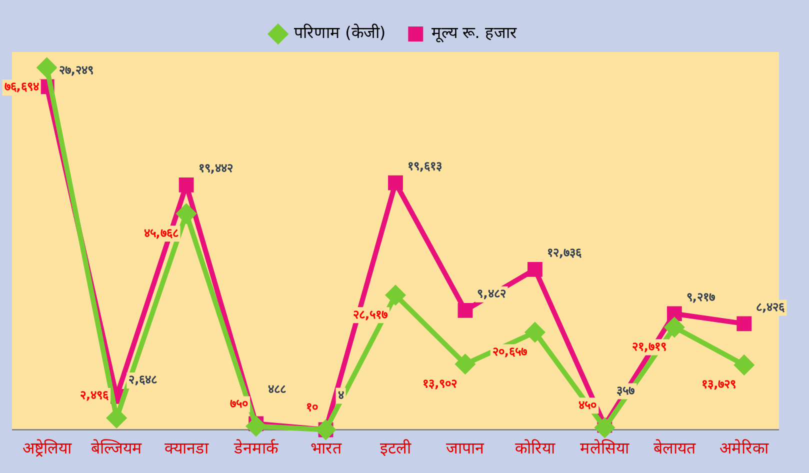  I want to click on data-label: १३,७२९, so click(719, 384).